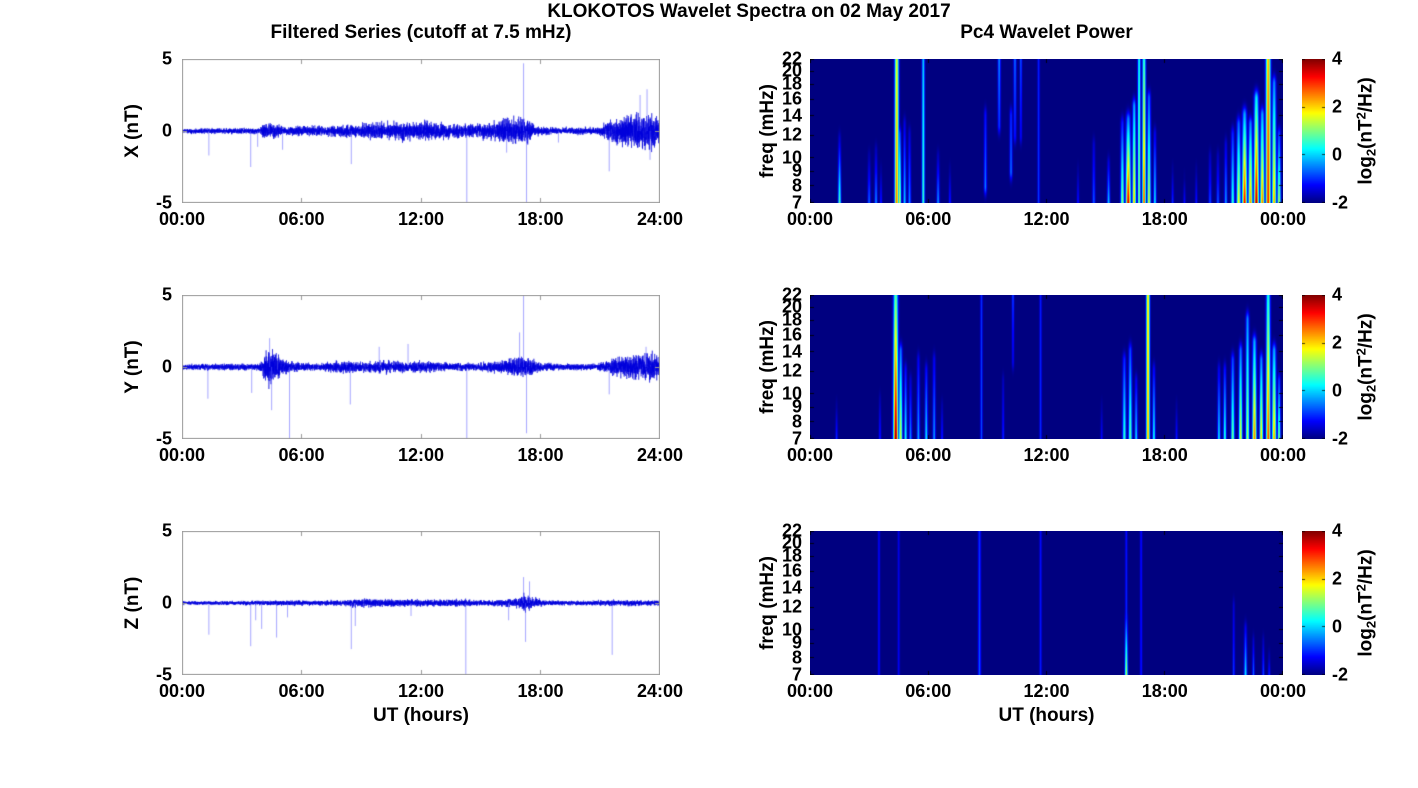  Describe the element at coordinates (1046, 32) in the screenshot. I see `right-column-title: Pc4 Wavelet Power` at that location.